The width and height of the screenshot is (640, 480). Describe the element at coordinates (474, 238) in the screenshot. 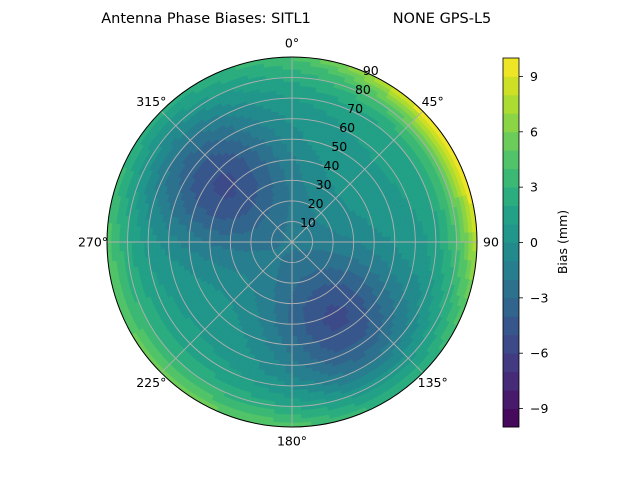

I see `contour-cell` at that location.